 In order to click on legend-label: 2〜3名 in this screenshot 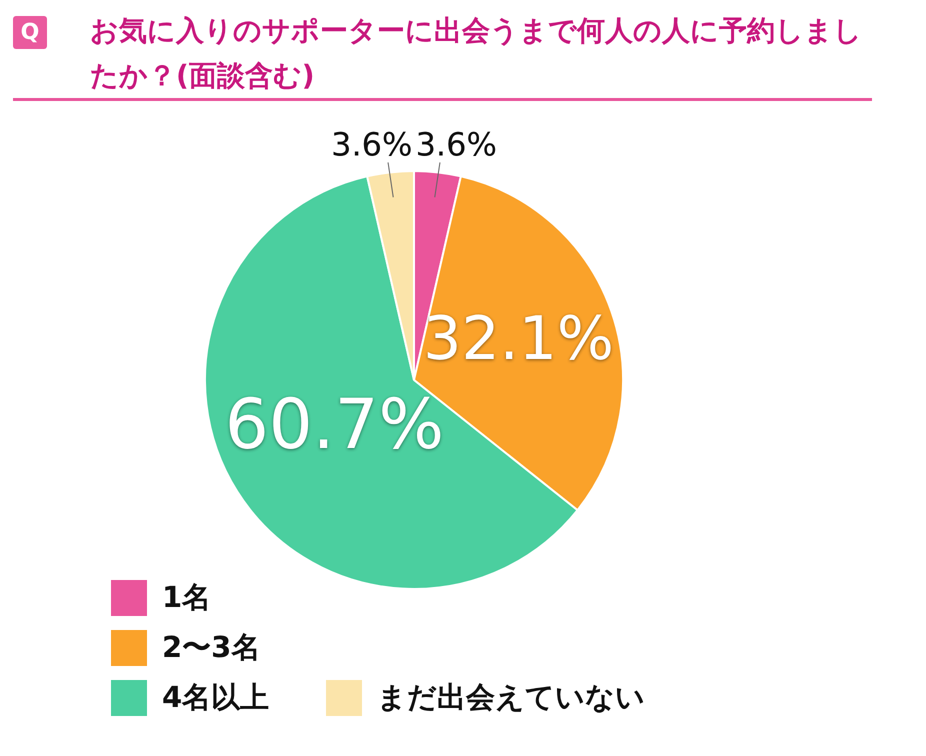, I will do `click(211, 647)`.